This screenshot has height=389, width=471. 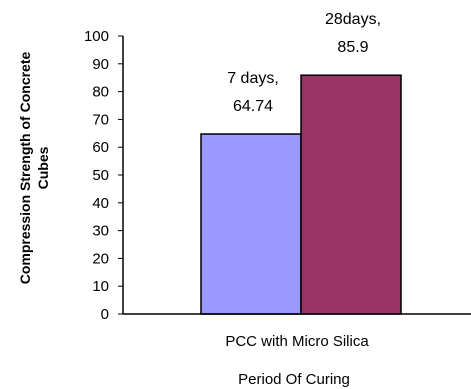 What do you see at coordinates (100, 231) in the screenshot?
I see `y-tick-label: 30` at bounding box center [100, 231].